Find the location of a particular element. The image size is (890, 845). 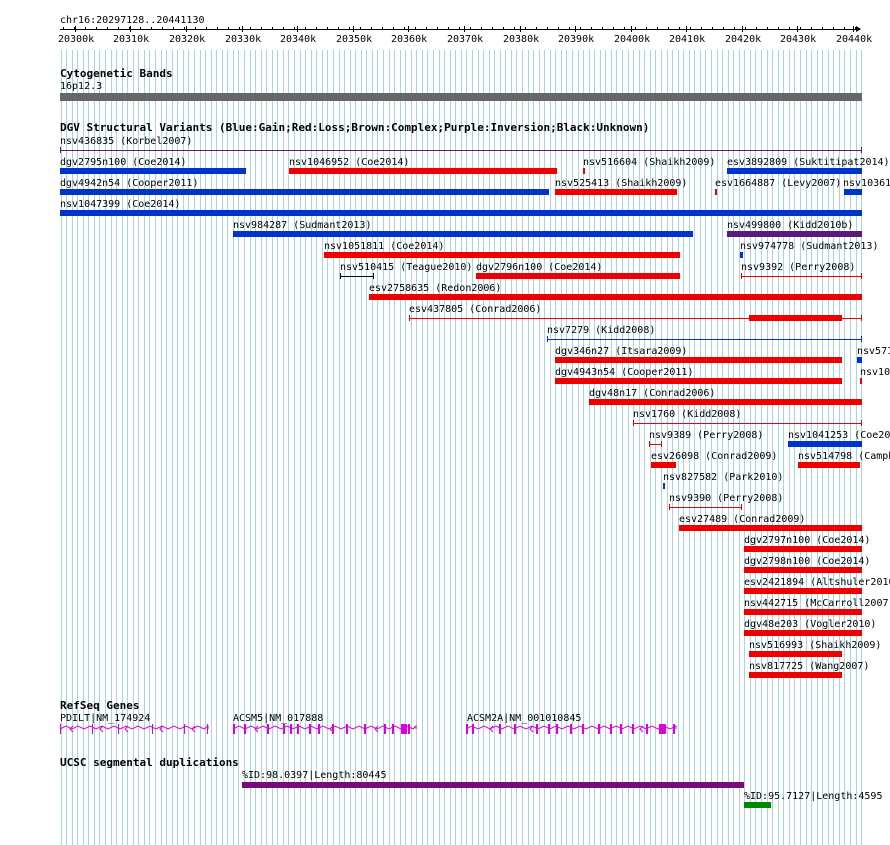

dgv-feature-label: nsv516993 (Shaikh2009) is located at coordinates (815, 645).